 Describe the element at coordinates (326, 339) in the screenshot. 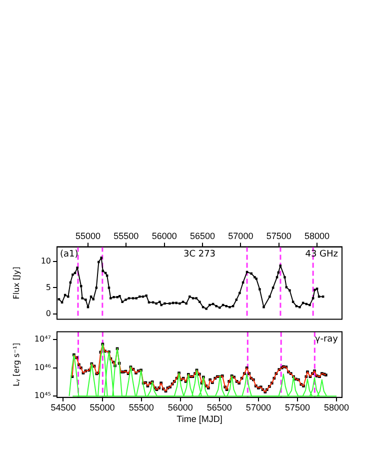

I see `annotation: γ-ray` at that location.